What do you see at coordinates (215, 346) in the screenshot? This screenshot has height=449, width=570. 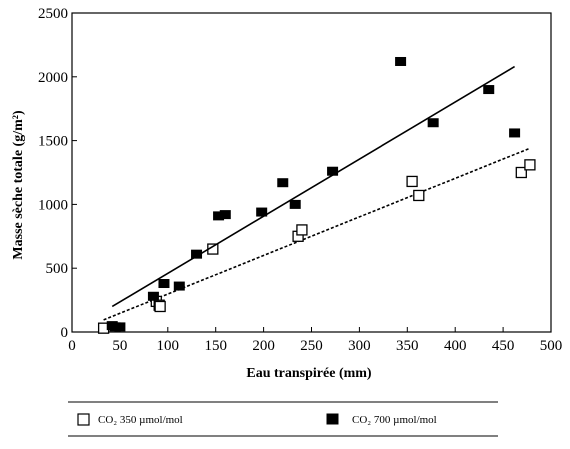 I see `x-tick-label: 150` at bounding box center [215, 346].